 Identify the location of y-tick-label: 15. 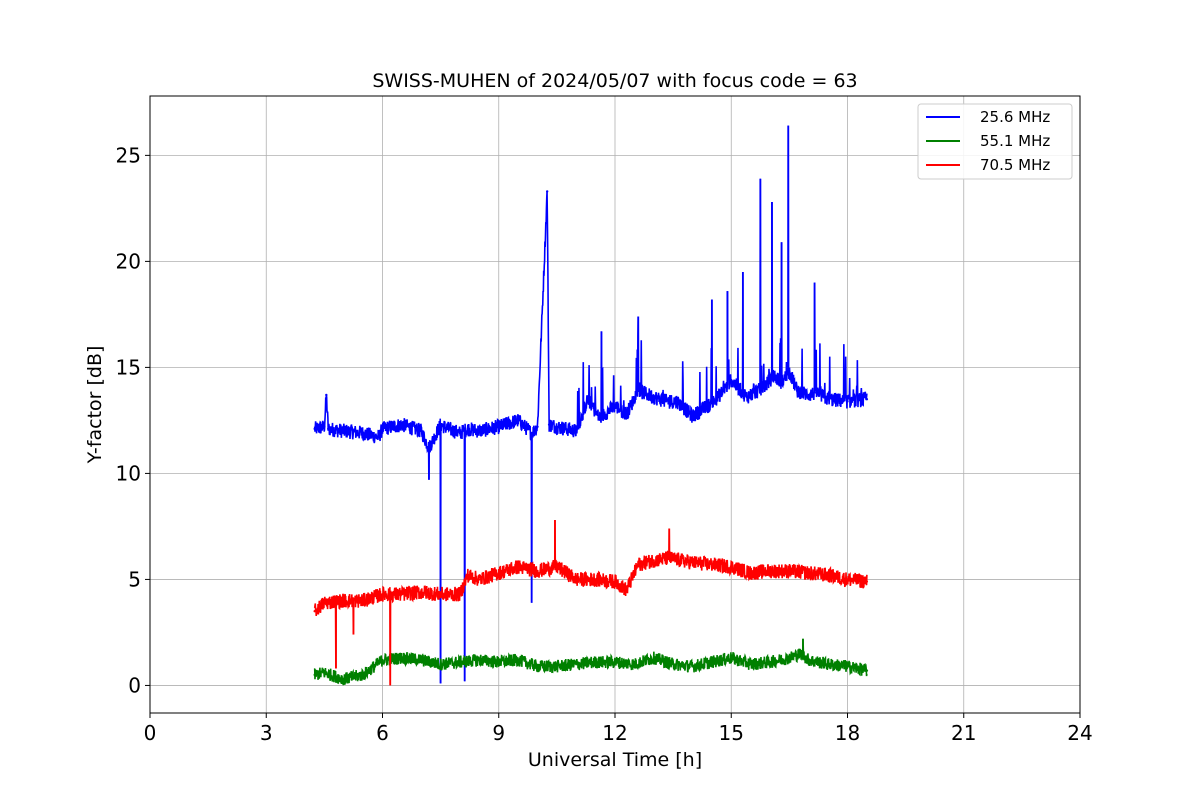
(128, 367).